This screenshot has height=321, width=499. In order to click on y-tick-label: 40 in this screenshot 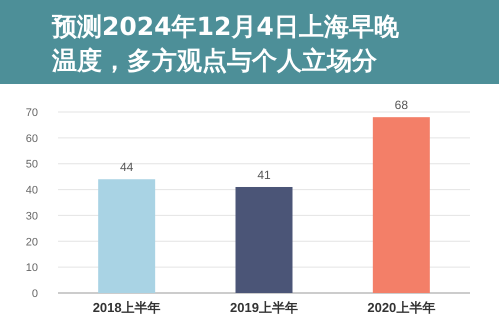, I will do `click(32, 190)`.